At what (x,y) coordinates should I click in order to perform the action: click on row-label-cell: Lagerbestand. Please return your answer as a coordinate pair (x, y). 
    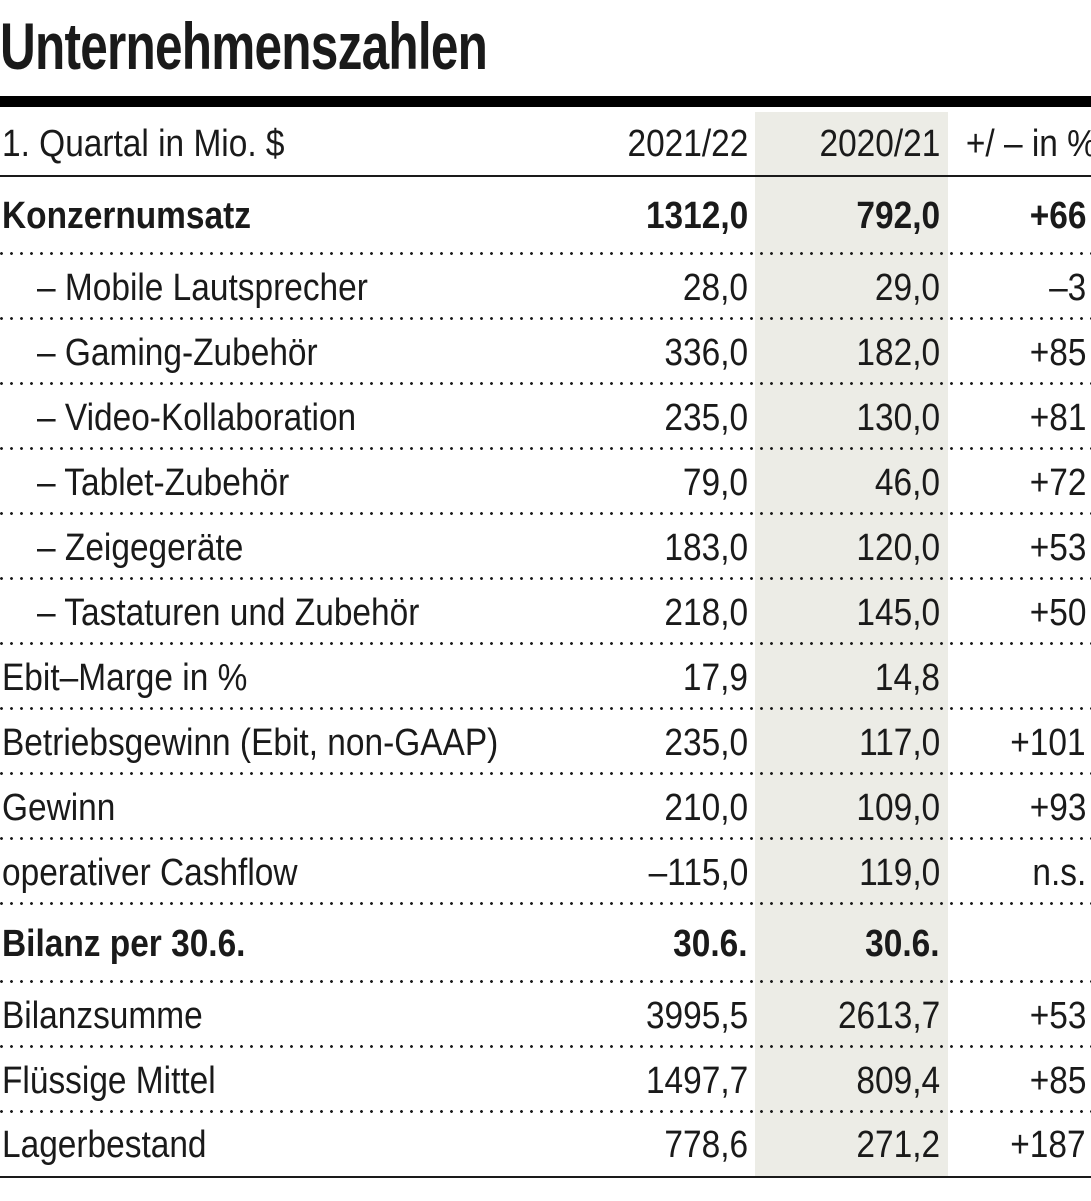
    Looking at the image, I should click on (280, 1145).